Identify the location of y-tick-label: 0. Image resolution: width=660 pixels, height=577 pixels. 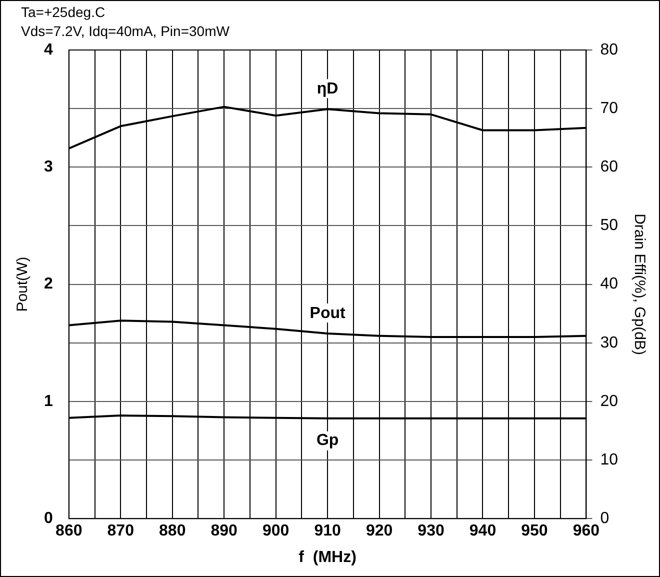
(48, 519).